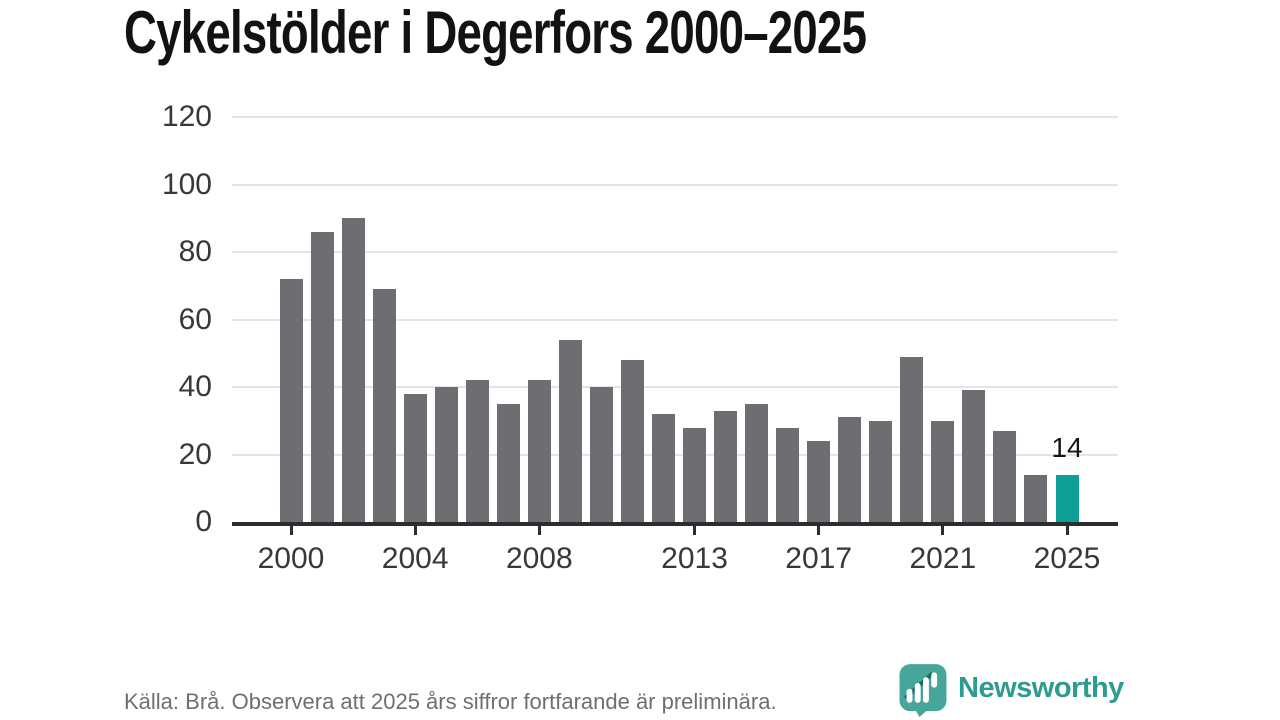 The height and width of the screenshot is (720, 1280). Describe the element at coordinates (415, 457) in the screenshot. I see `bar-2004` at that location.